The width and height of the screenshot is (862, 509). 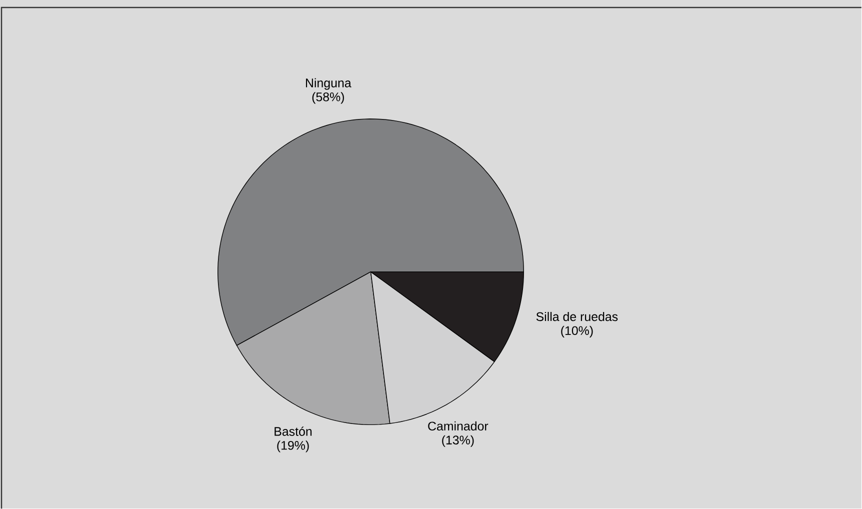 What do you see at coordinates (293, 446) in the screenshot?
I see `data-label: (19%)` at bounding box center [293, 446].